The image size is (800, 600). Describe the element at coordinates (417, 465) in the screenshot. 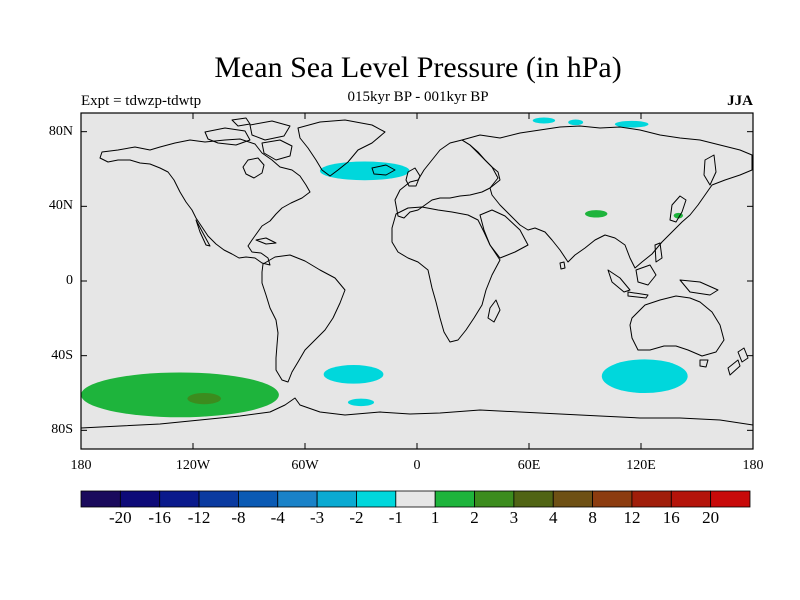

I see `lon-tick-label: 0` at that location.